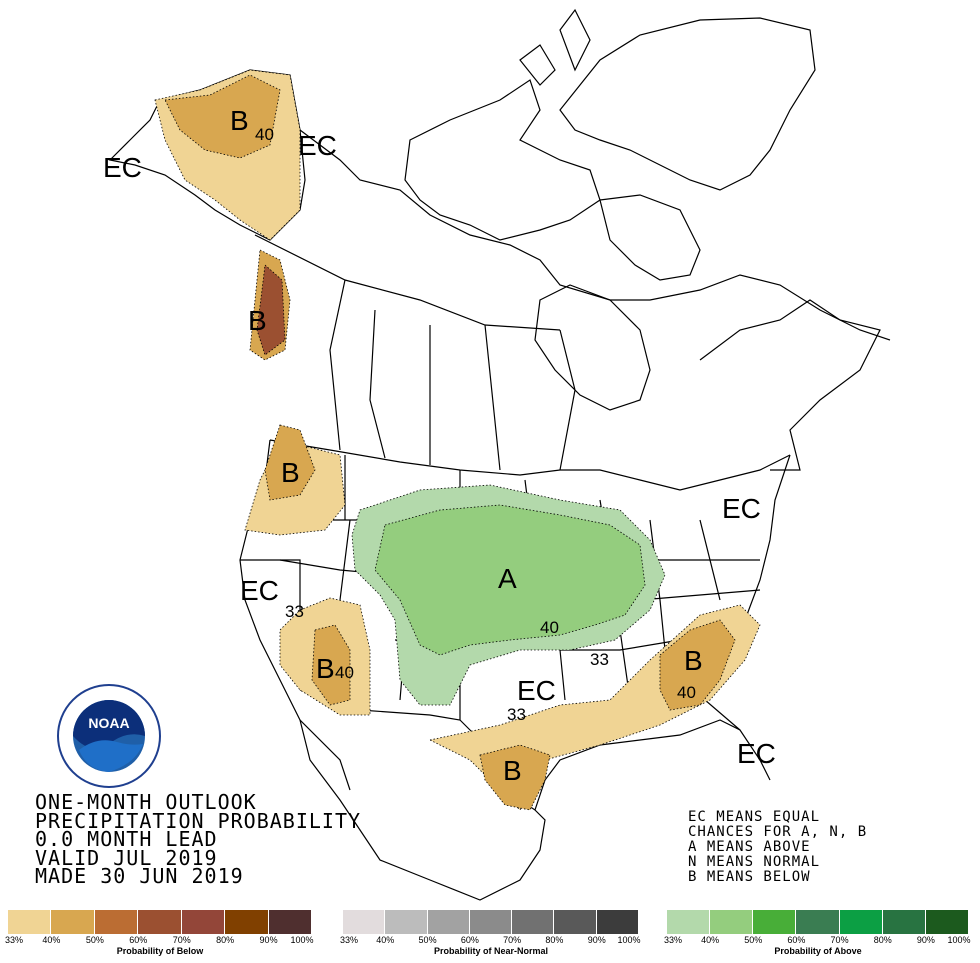 The width and height of the screenshot is (980, 963). What do you see at coordinates (599, 659) in the screenshot?
I see `label-plains-33: 33` at bounding box center [599, 659].